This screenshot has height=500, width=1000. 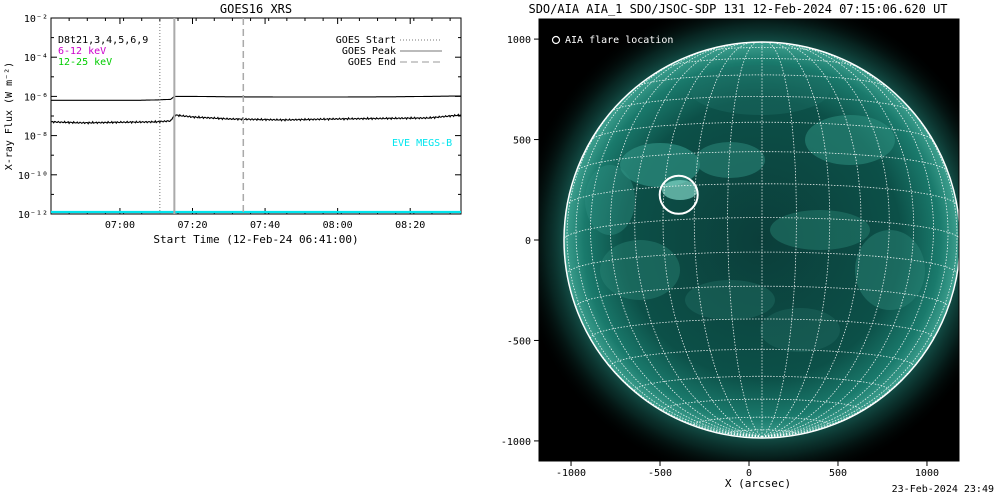 What do you see at coordinates (372, 62) in the screenshot?
I see `legend-goes-end-label: GOES End` at bounding box center [372, 62].